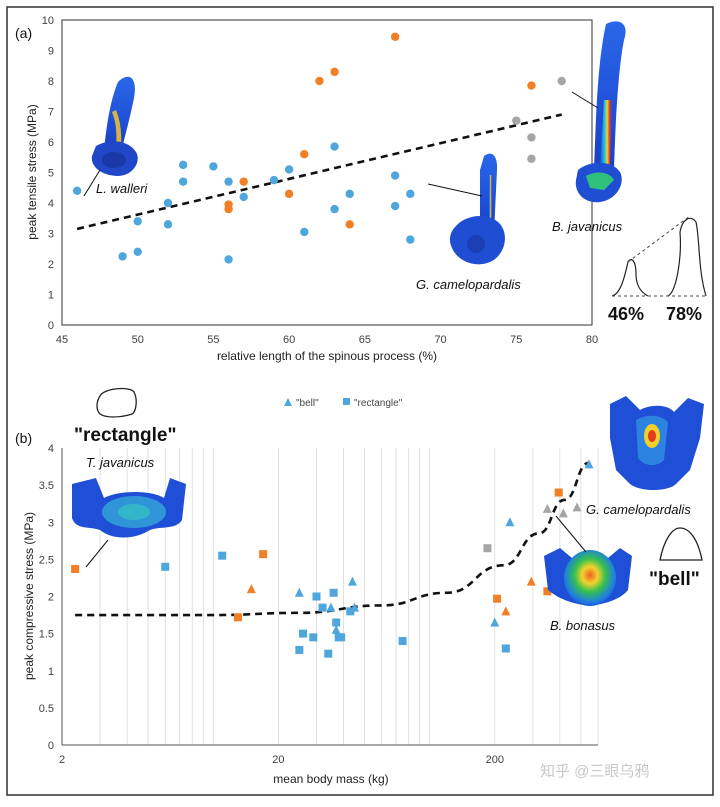 Image resolution: width=720 pixels, height=807 pixels. What do you see at coordinates (588, 577) in the screenshot?
I see `b-bonasus-vertebra-image` at bounding box center [588, 577].